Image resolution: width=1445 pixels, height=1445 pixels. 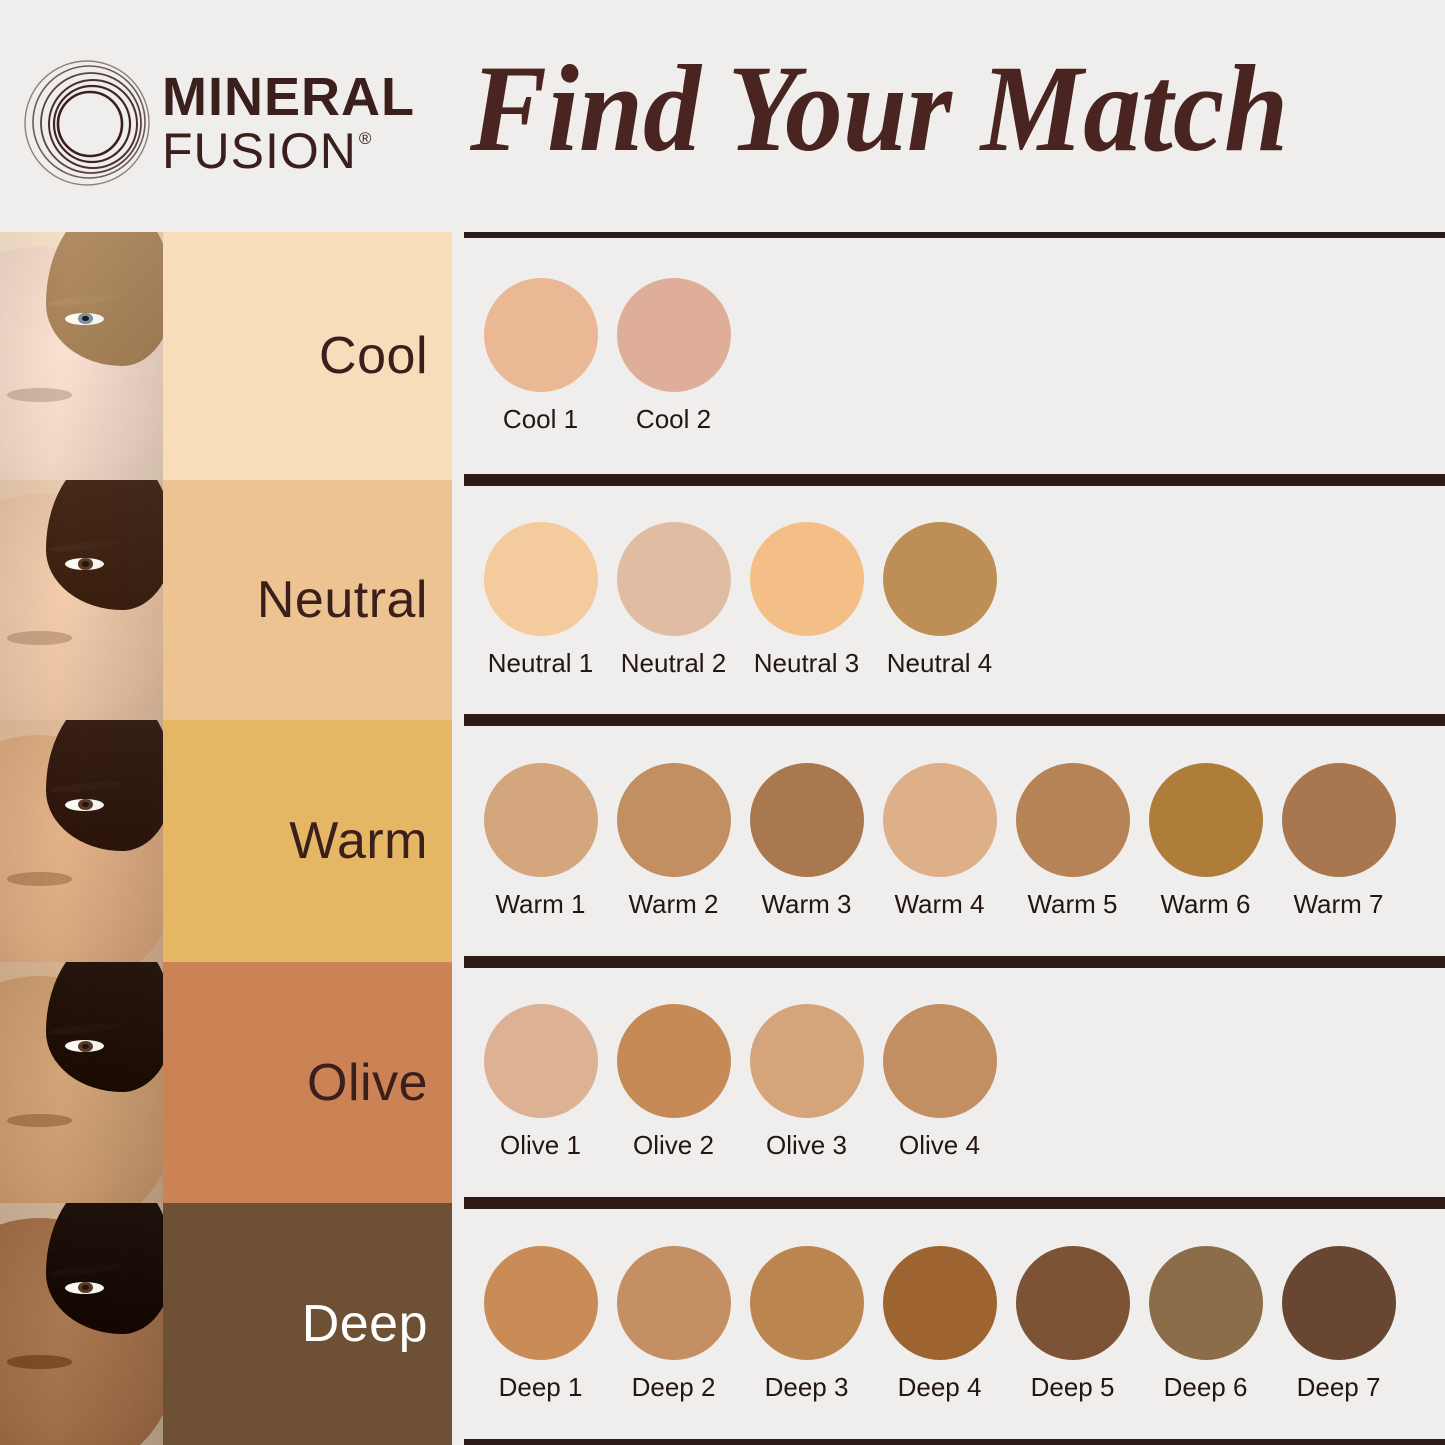 What do you see at coordinates (939, 903) in the screenshot?
I see `swatch-label: Warm 4` at bounding box center [939, 903].